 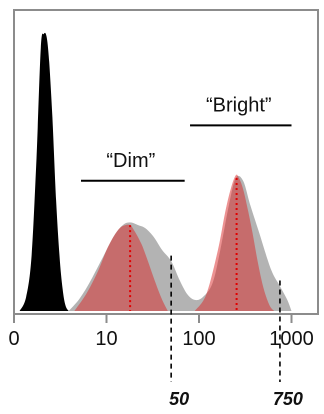 I want to click on x-tick-label: 10, so click(x=106, y=339).